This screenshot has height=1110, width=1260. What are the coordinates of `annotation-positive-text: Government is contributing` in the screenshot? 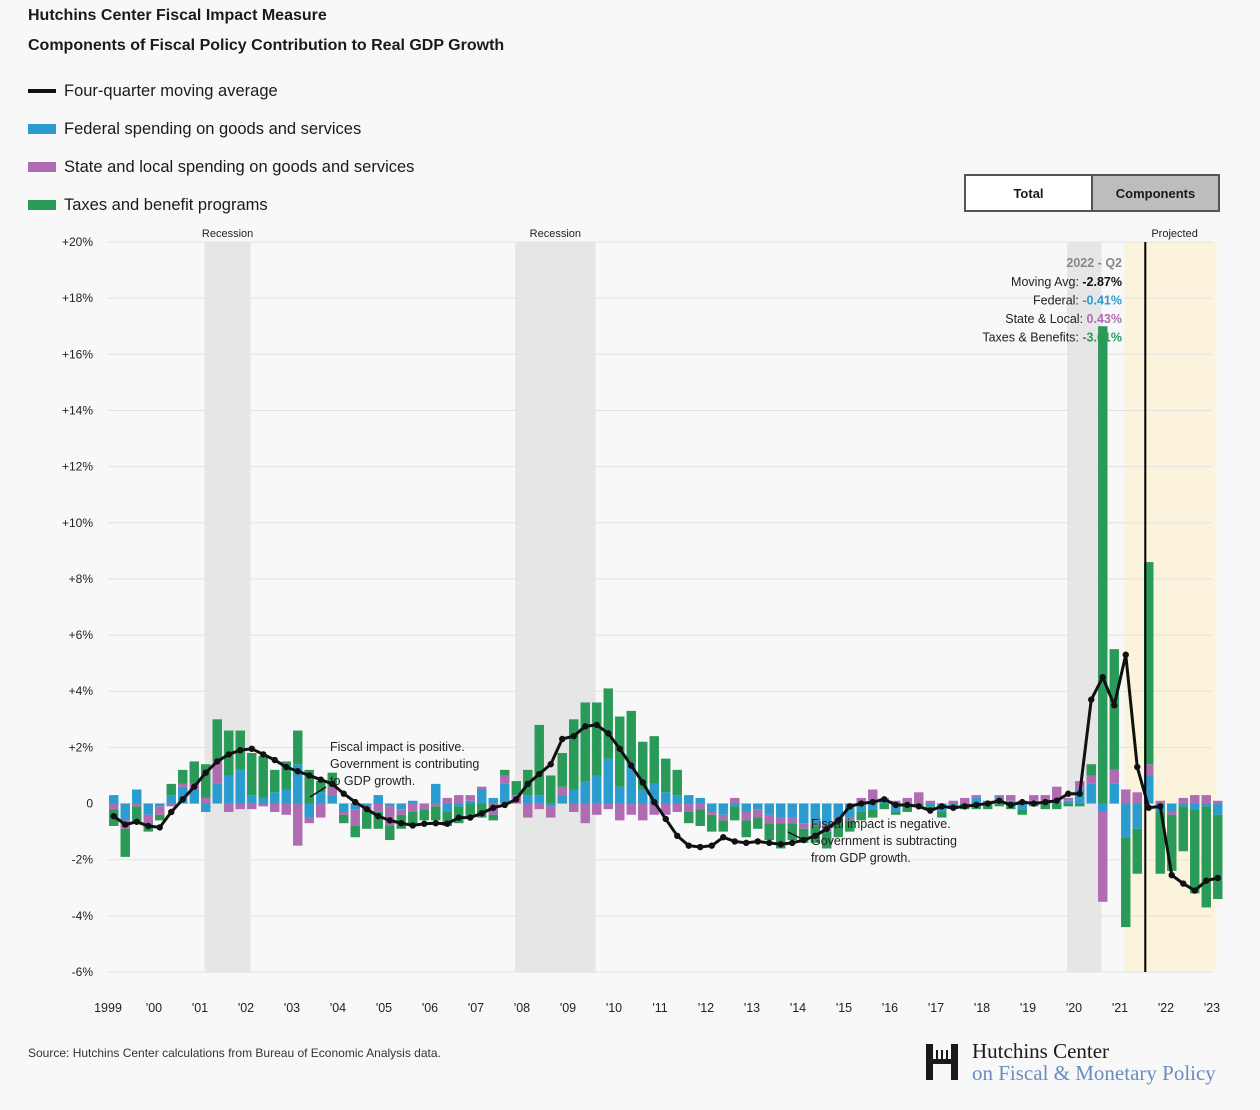 It's located at (404, 764).